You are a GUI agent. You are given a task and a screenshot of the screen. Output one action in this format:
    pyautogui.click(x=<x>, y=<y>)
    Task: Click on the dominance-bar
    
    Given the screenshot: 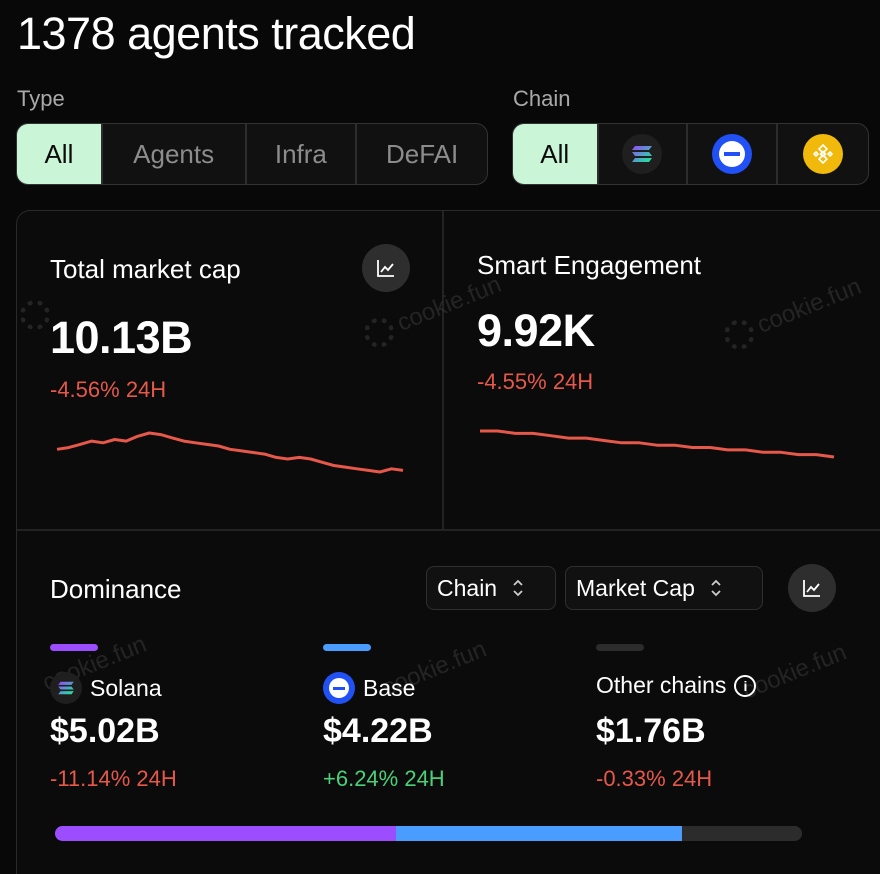 What is the action you would take?
    pyautogui.click(x=428, y=833)
    